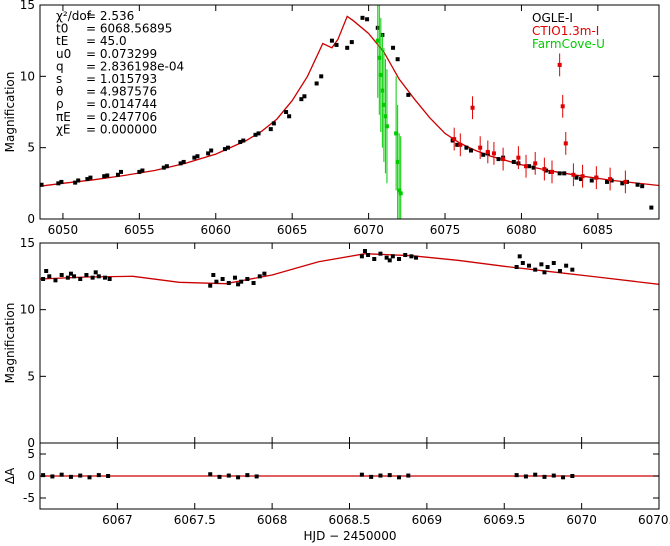 Image resolution: width=670 pixels, height=546 pixels. Describe the element at coordinates (121, 129) in the screenshot. I see `param-value: = 0.000000` at that location.